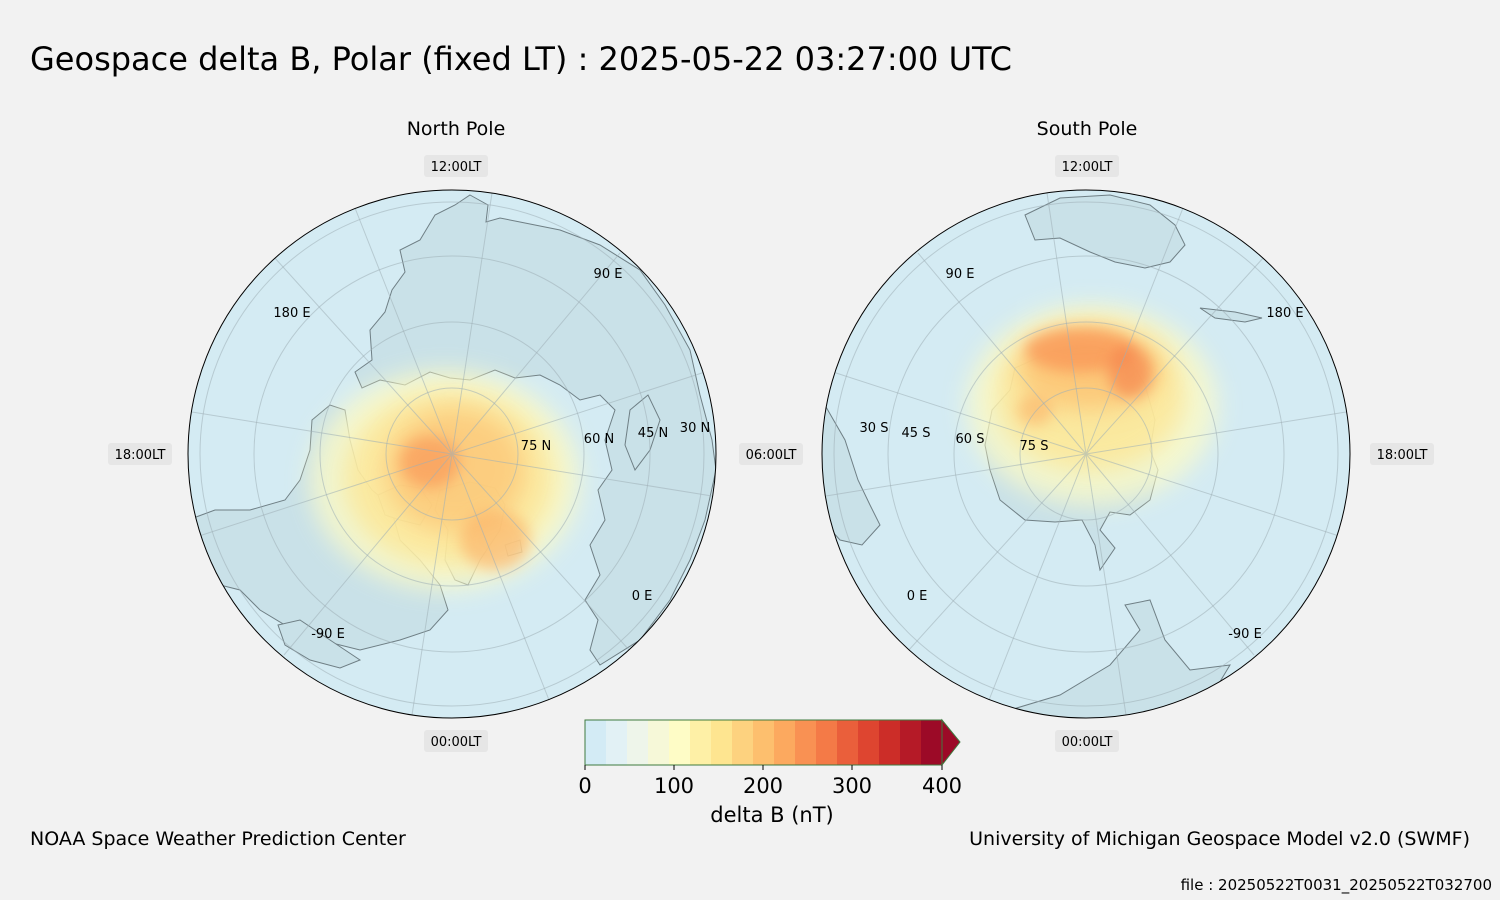 The height and width of the screenshot is (900, 1500). What do you see at coordinates (1231, 315) in the screenshot?
I see `south-new-zealand-land` at bounding box center [1231, 315].